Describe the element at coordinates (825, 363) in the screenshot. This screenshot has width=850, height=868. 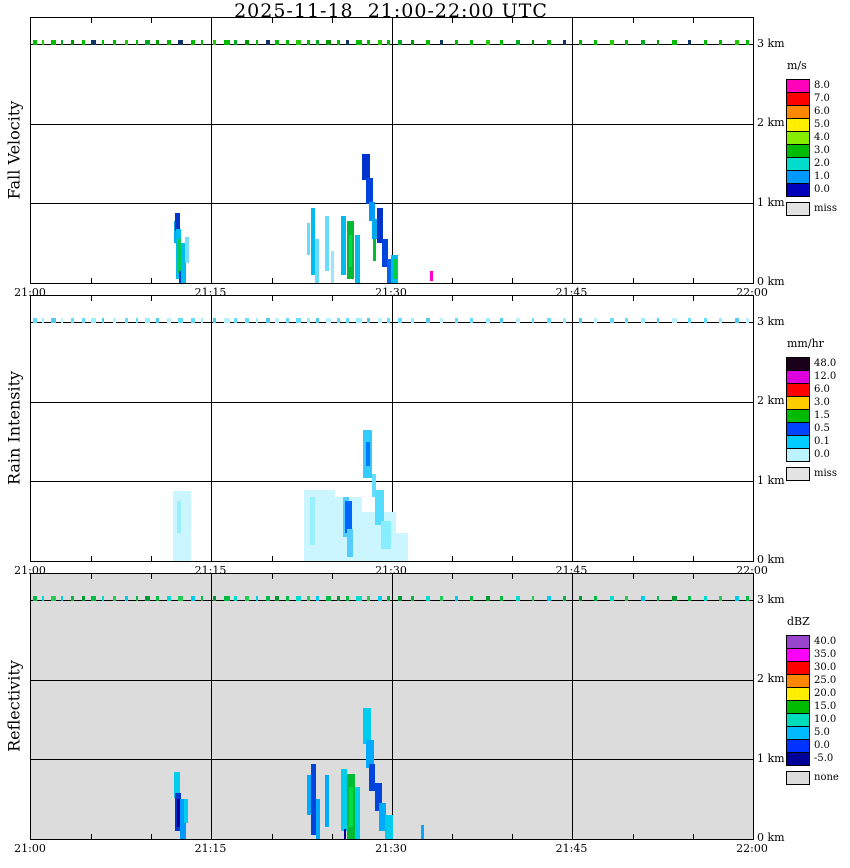
I see `colorbar-value-label: 48.0` at that location.